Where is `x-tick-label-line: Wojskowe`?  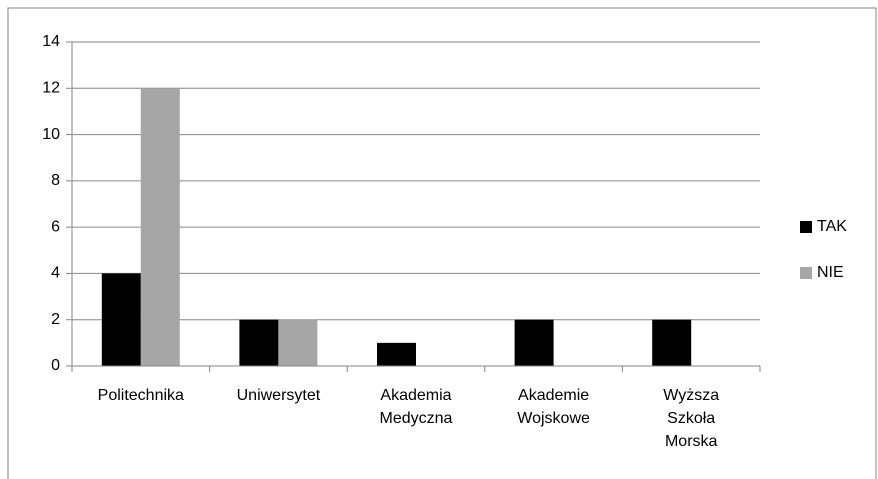 x-tick-label-line: Wojskowe is located at coordinates (553, 418).